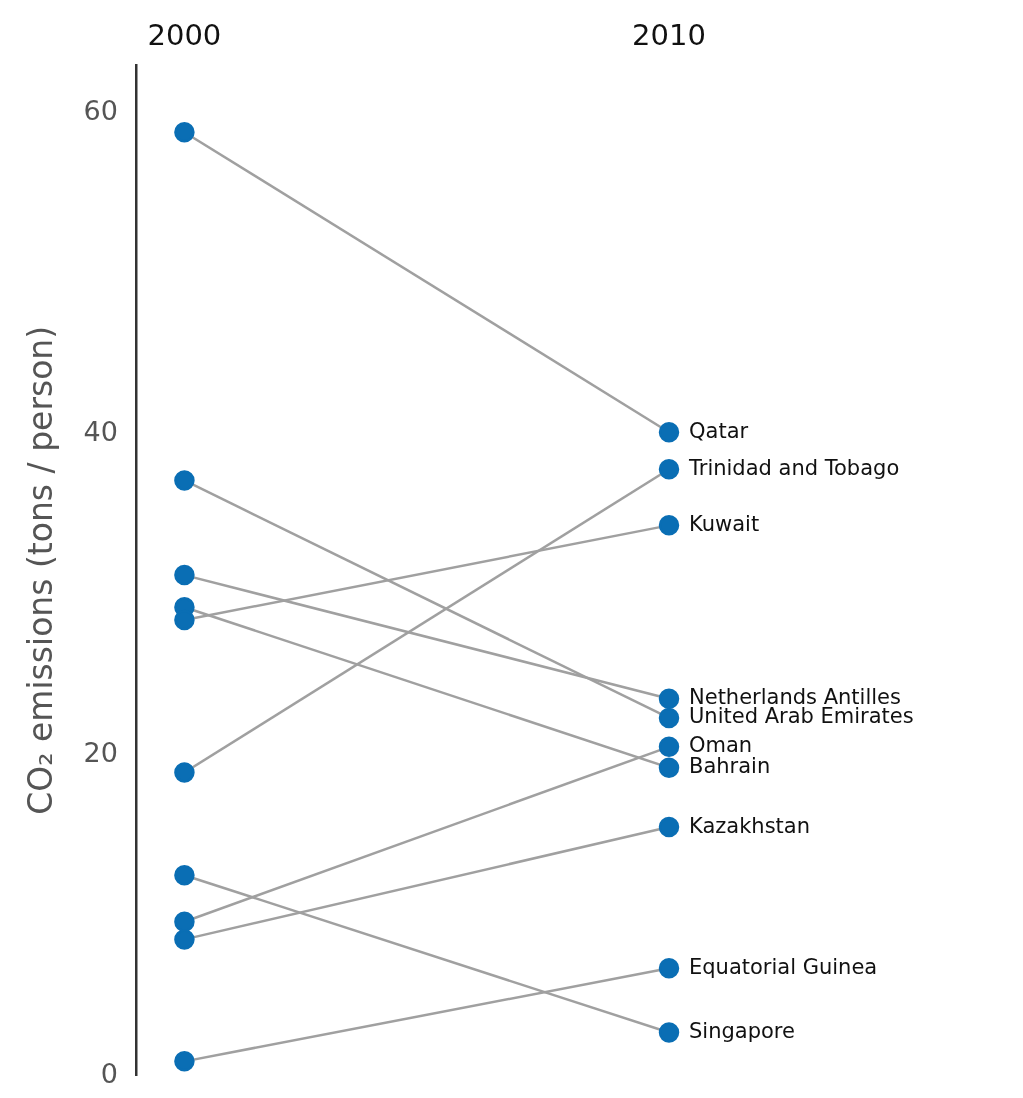 Image resolution: width=1023 pixels, height=1098 pixels. Describe the element at coordinates (100, 752) in the screenshot. I see `y-tick-label: 20` at that location.